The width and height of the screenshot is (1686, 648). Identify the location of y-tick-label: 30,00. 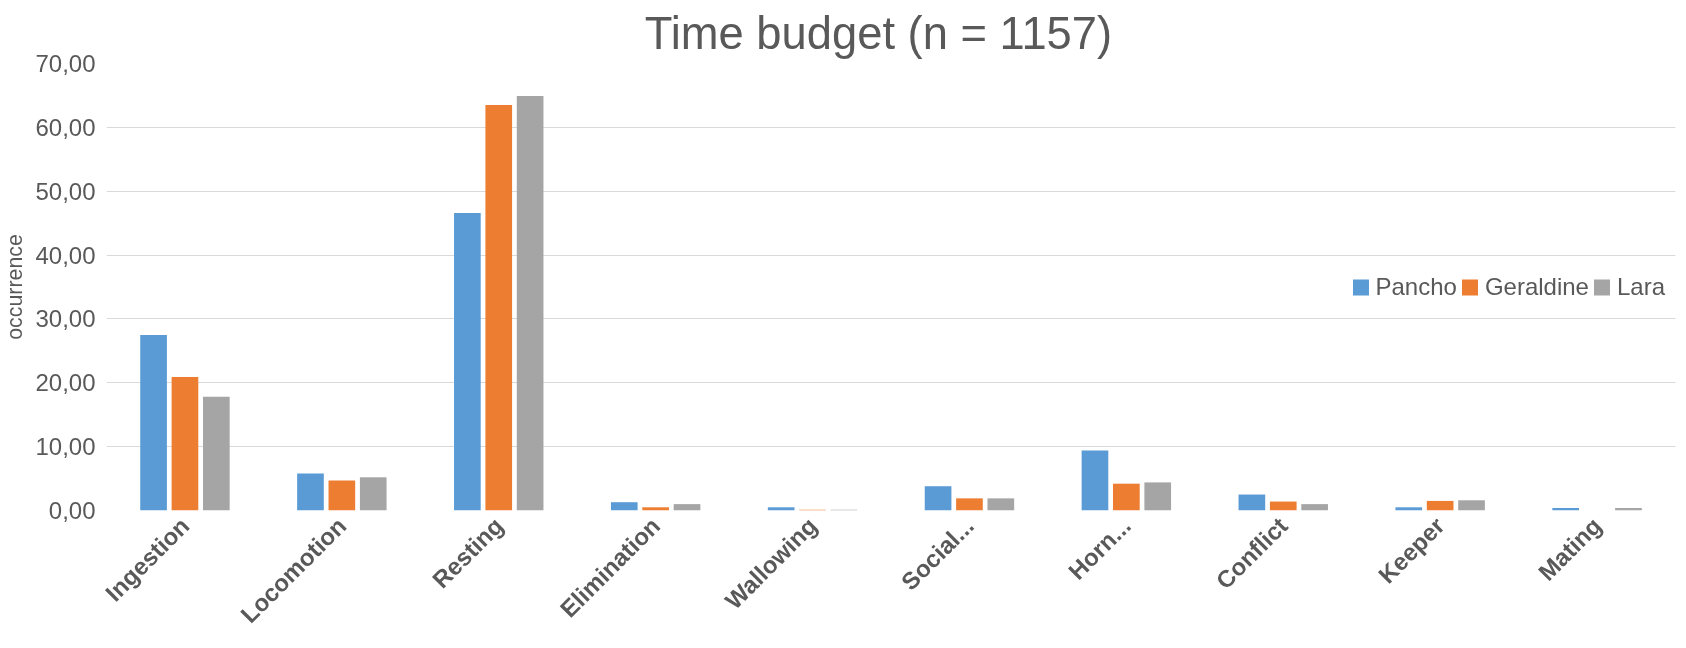
(65, 319).